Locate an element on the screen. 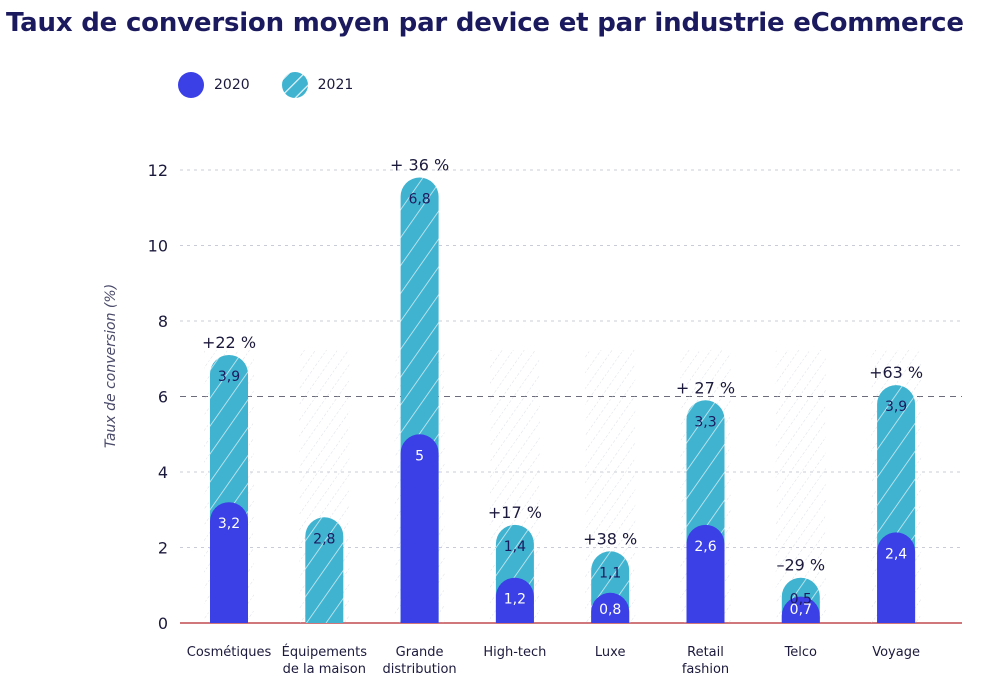 This screenshot has height=690, width=1008. y-tick-label: 6 is located at coordinates (163, 397).